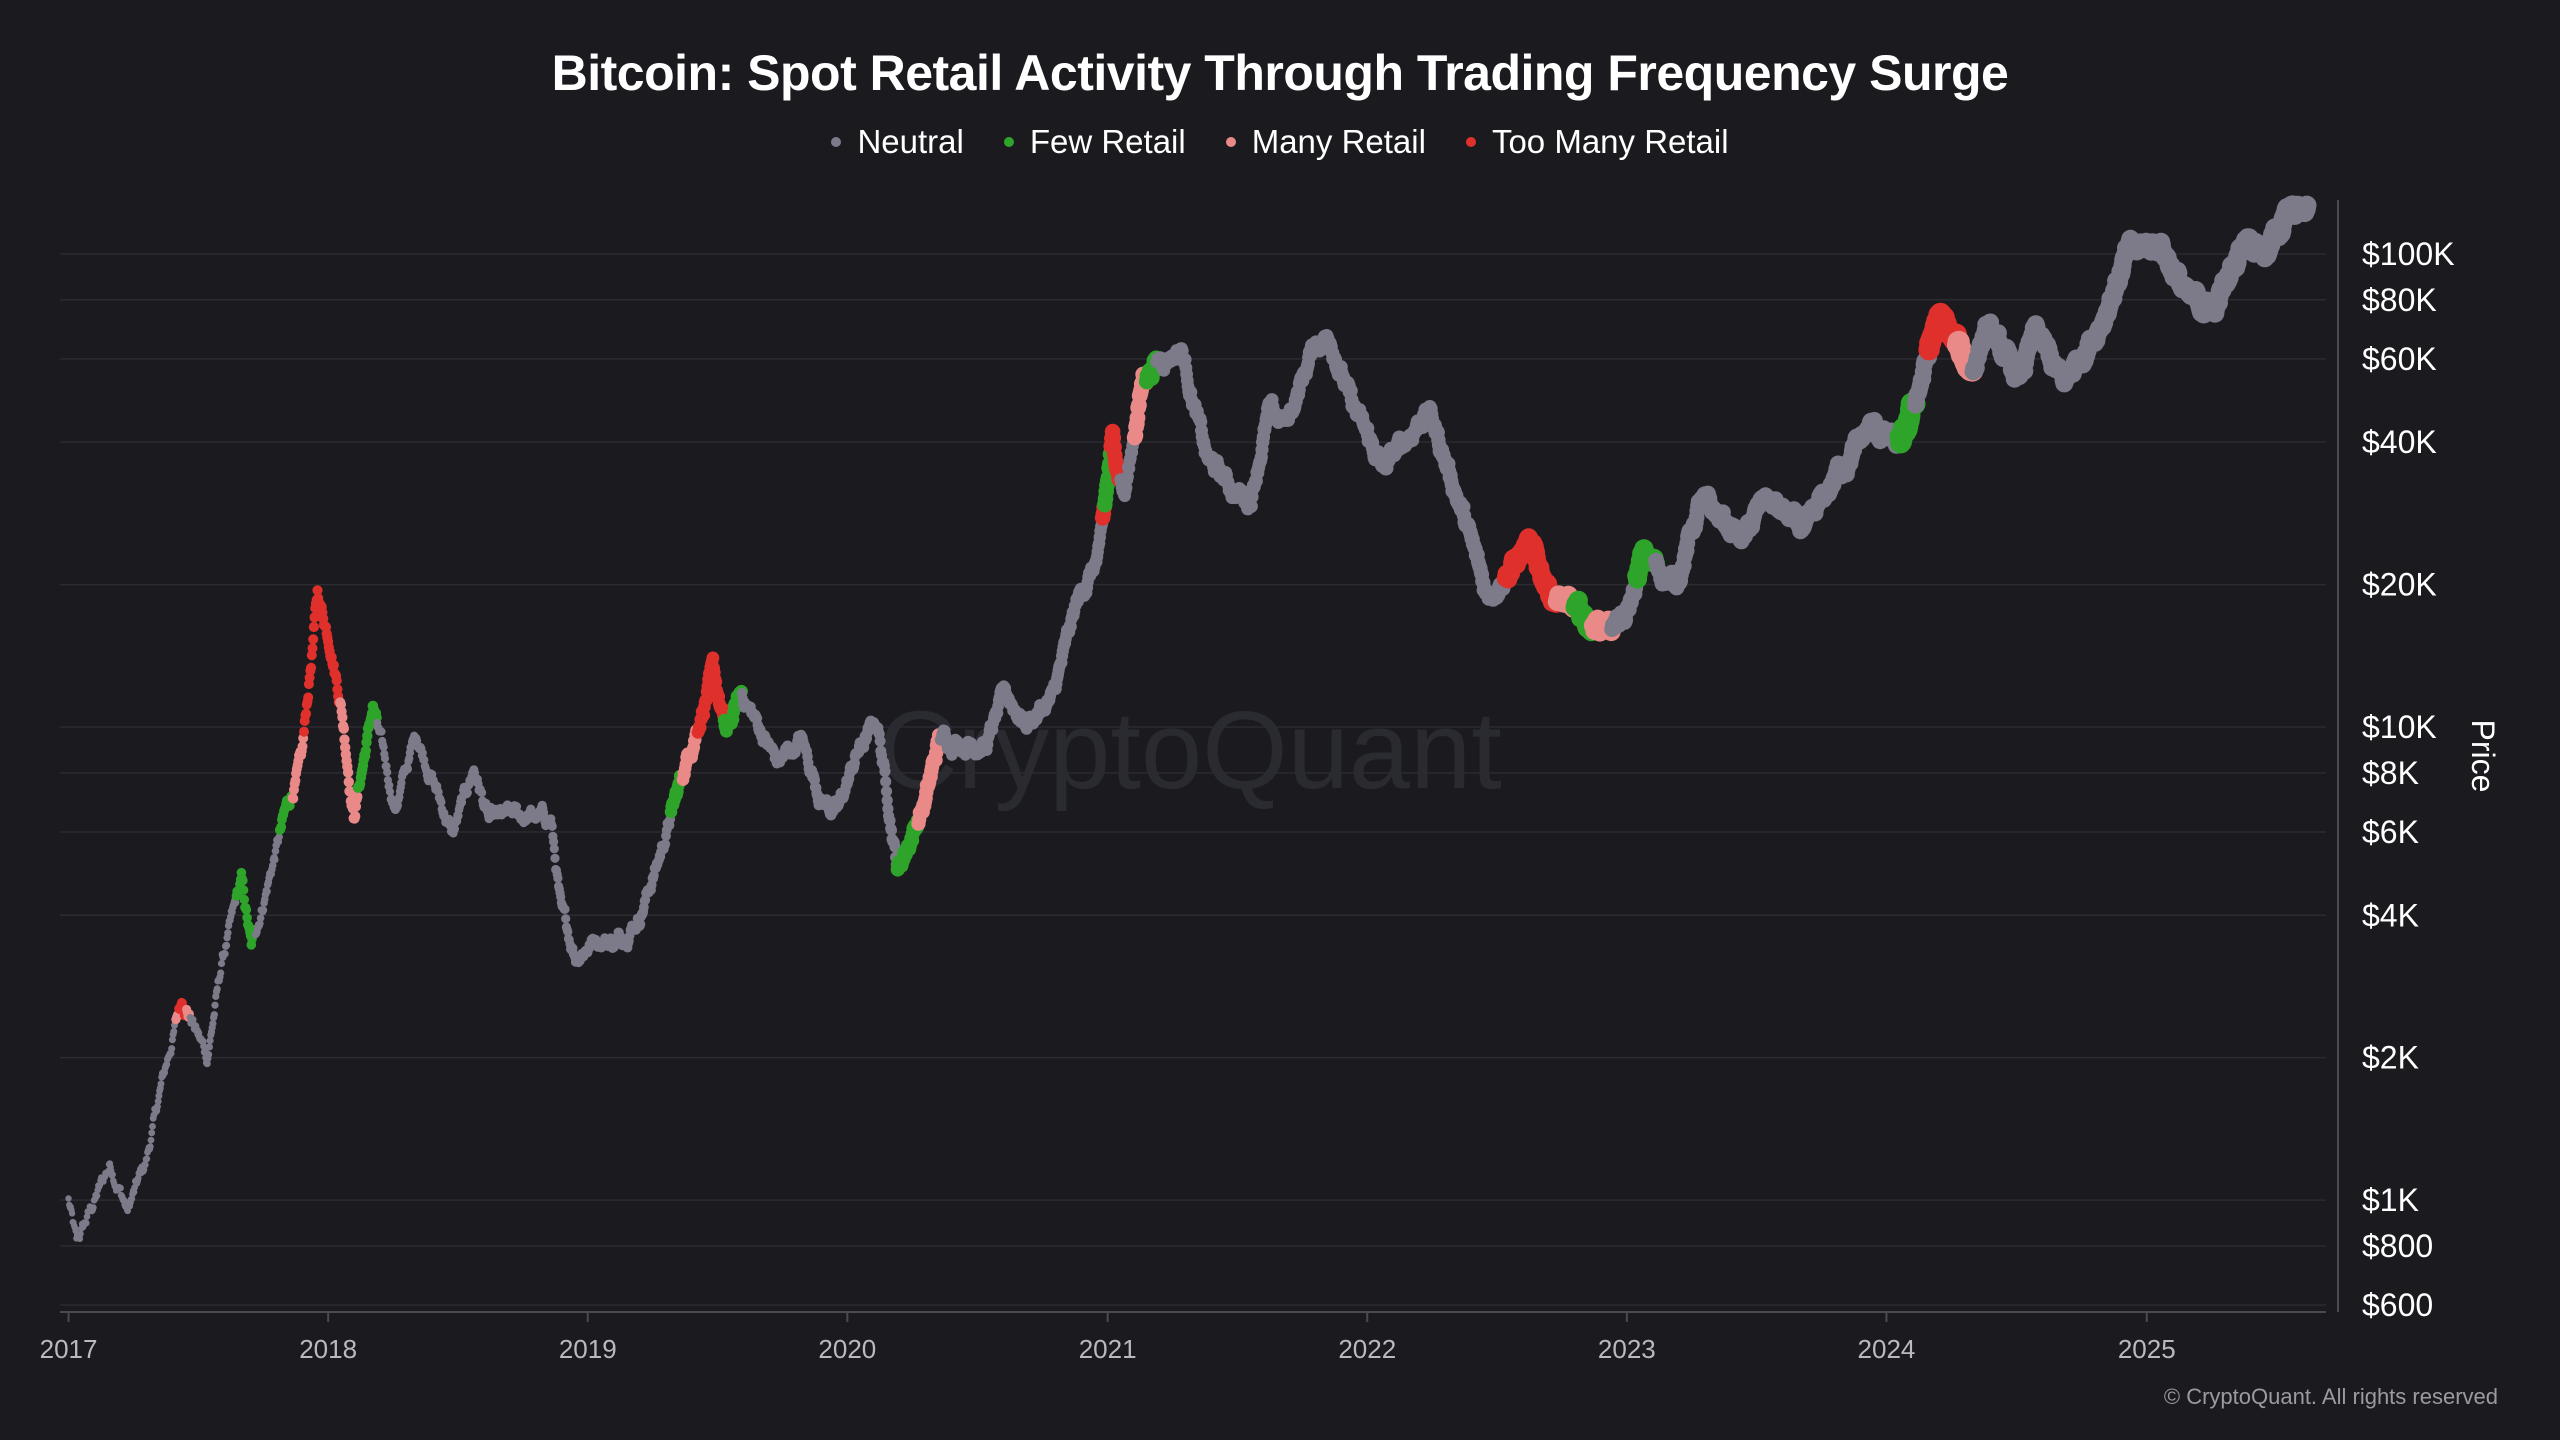 This screenshot has height=1440, width=2560. I want to click on x-tick-label: 2023, so click(1627, 1349).